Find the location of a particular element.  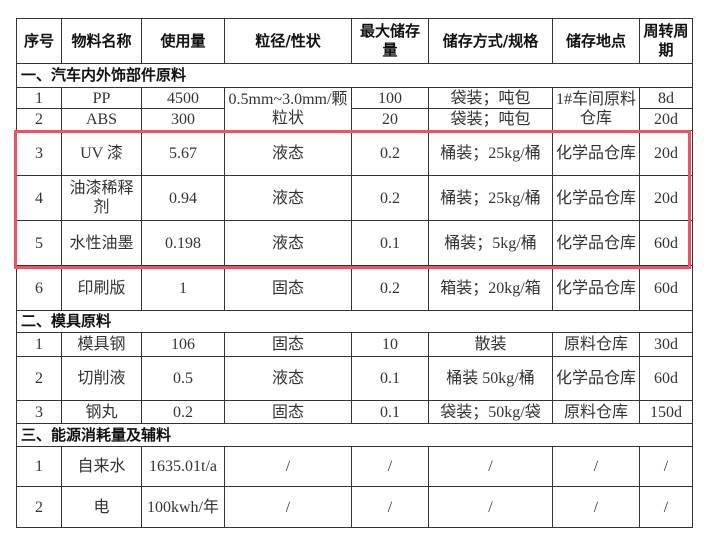

cell-storage: 袋装；50kg/袋 is located at coordinates (490, 412).